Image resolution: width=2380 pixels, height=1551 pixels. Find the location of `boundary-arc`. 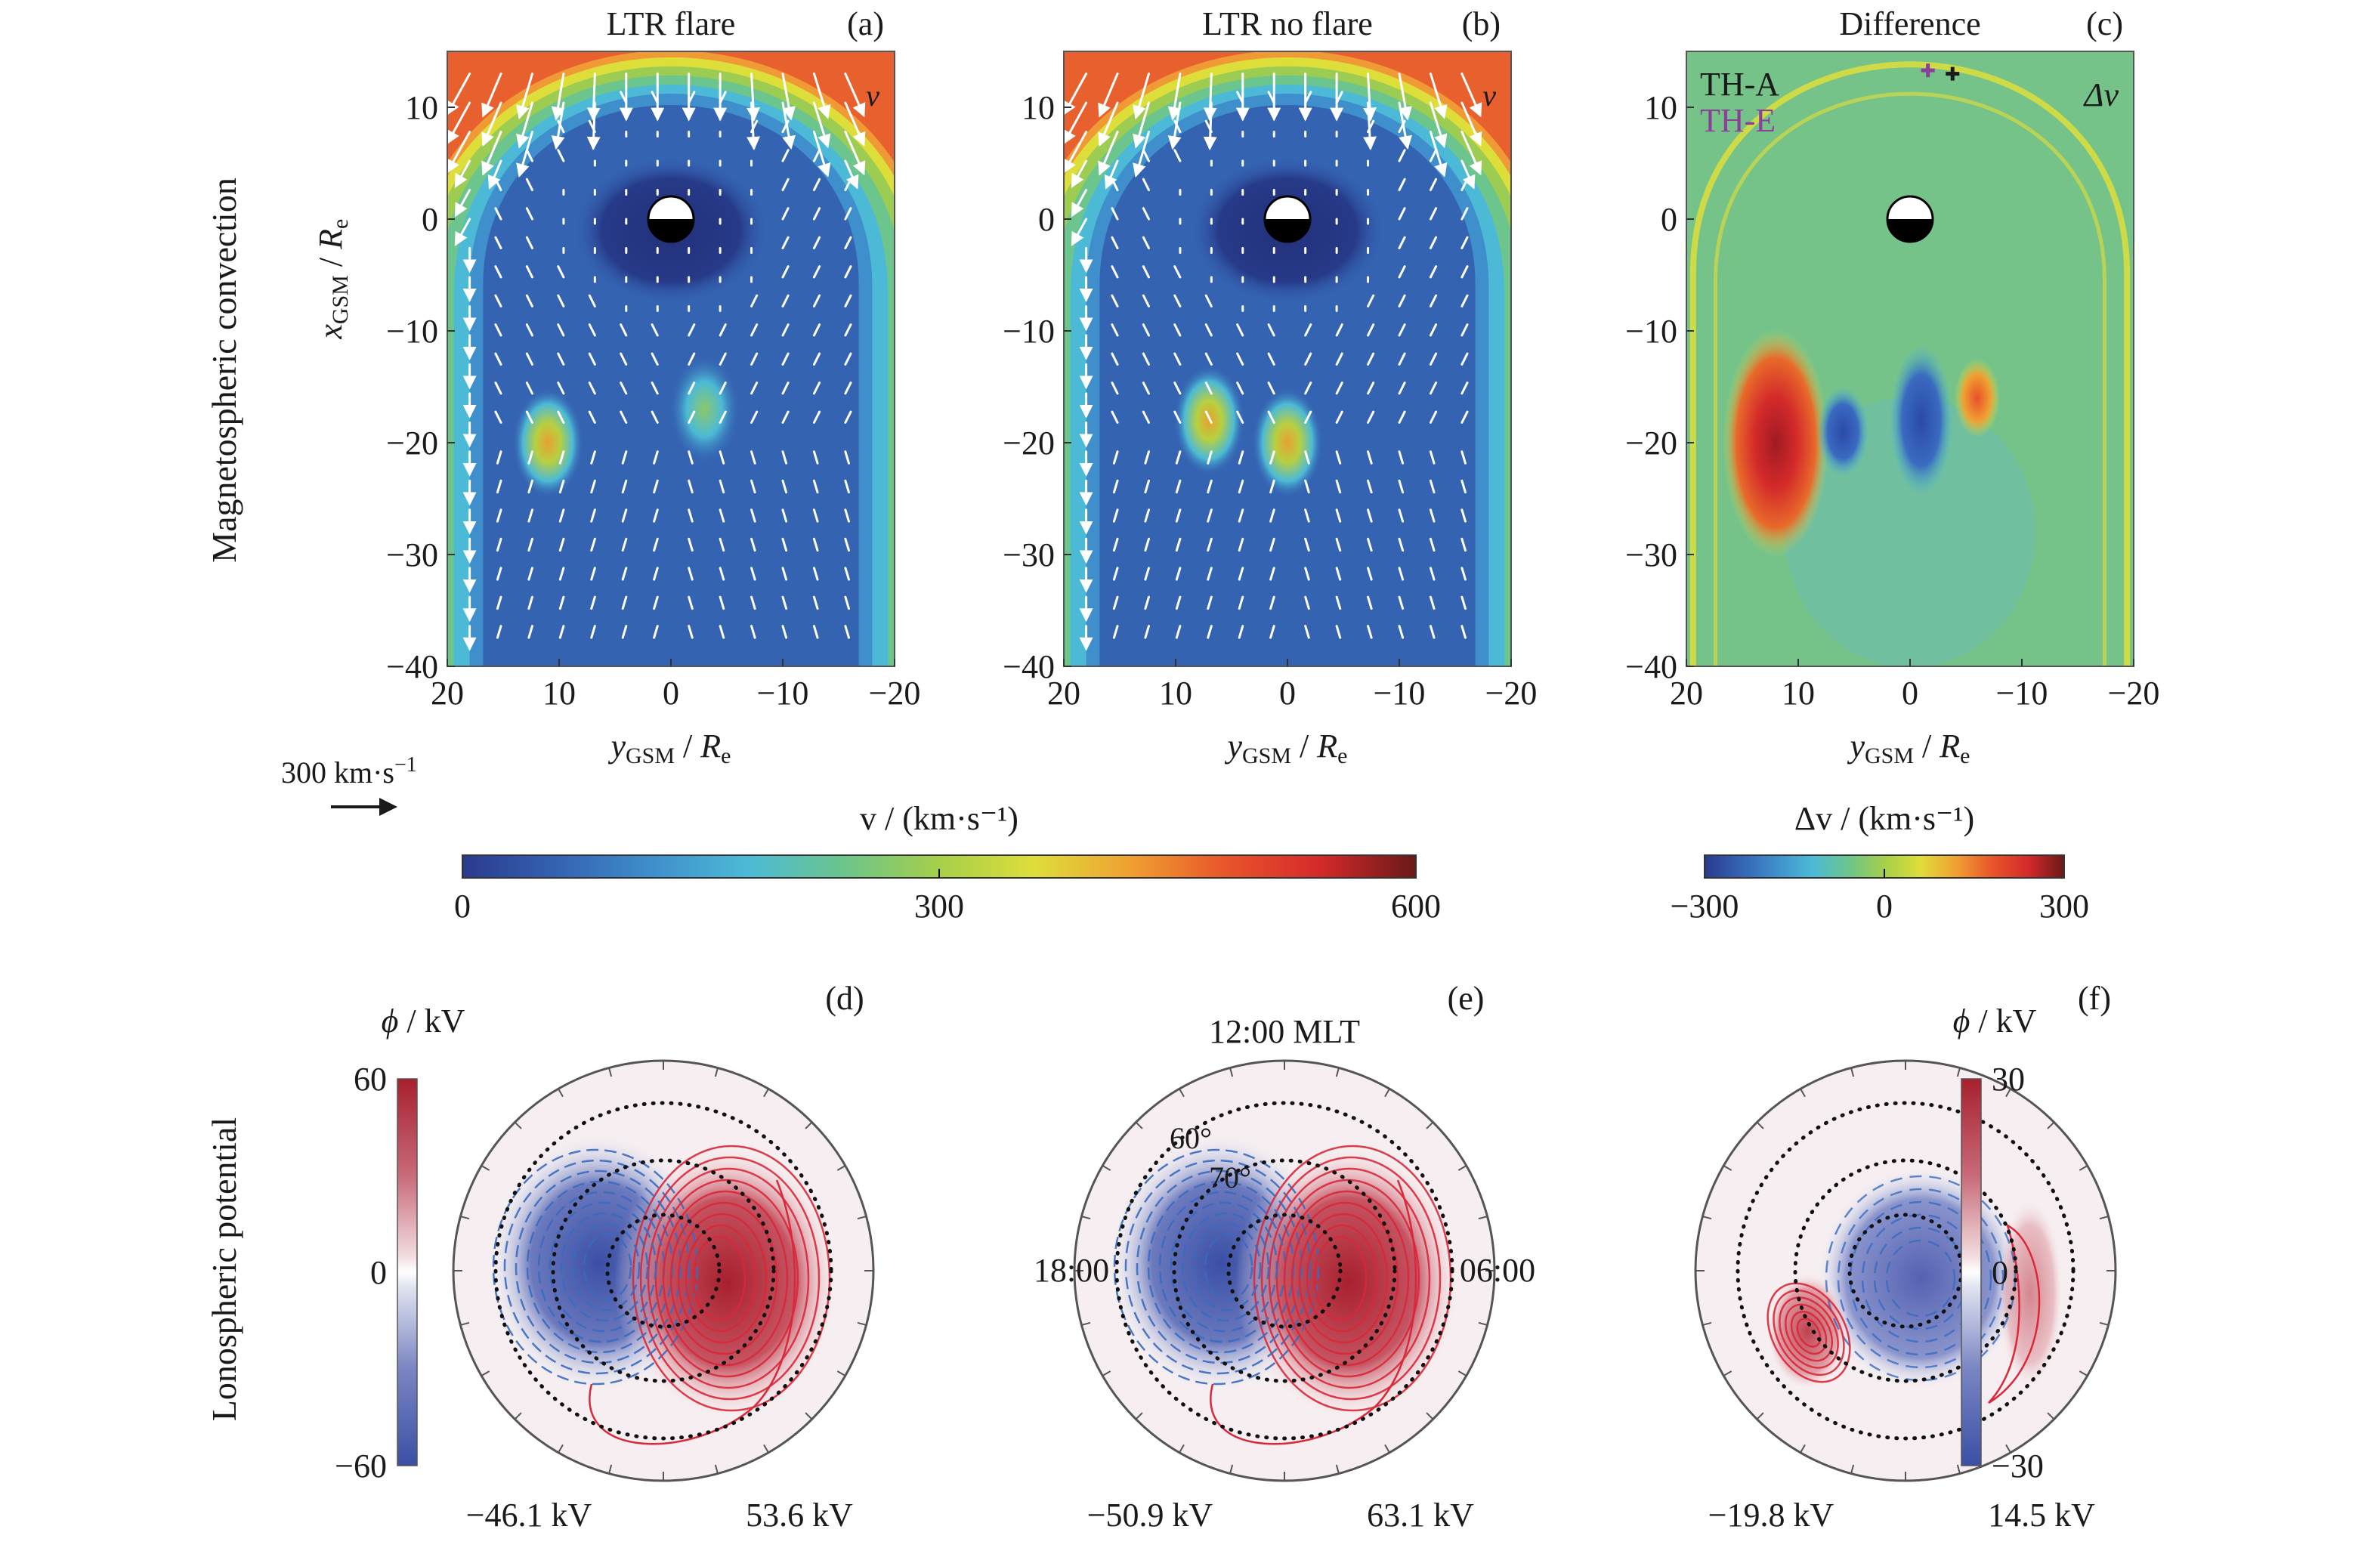

boundary-arc is located at coordinates (1910, 364).